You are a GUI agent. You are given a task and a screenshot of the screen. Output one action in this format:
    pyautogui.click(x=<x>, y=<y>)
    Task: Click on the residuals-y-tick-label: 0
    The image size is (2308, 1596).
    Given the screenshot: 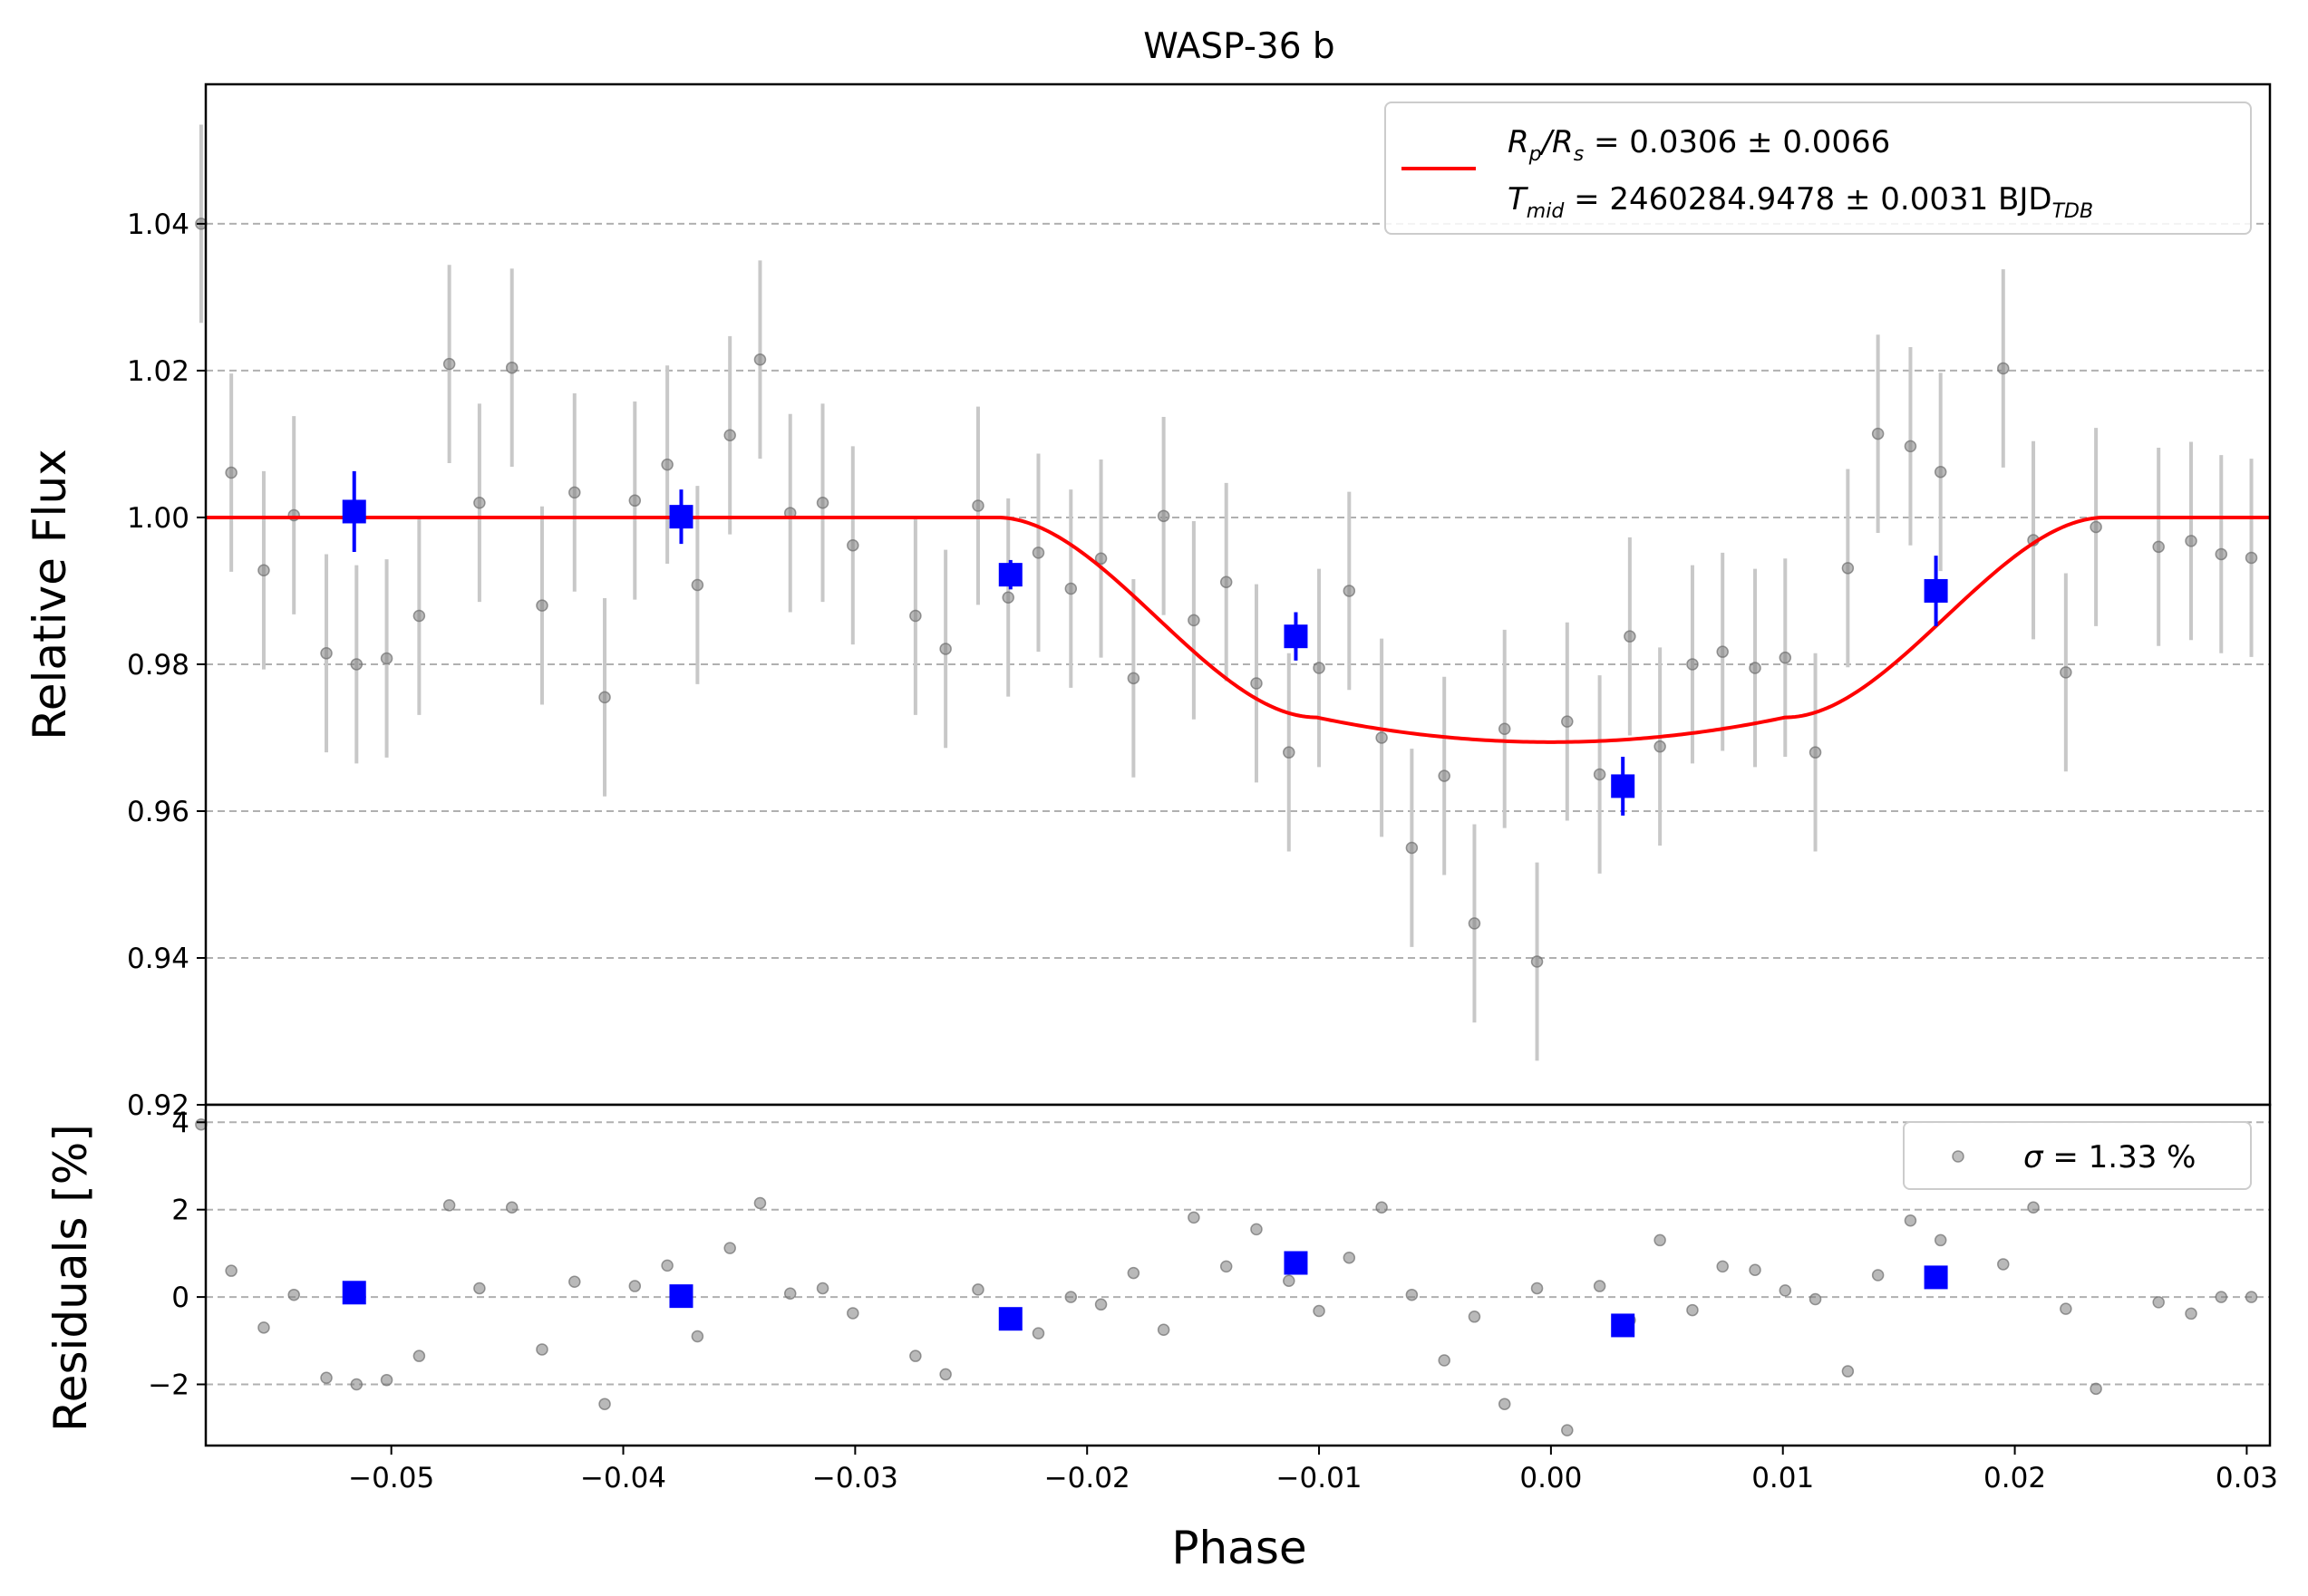 What is the action you would take?
    pyautogui.click(x=180, y=1298)
    